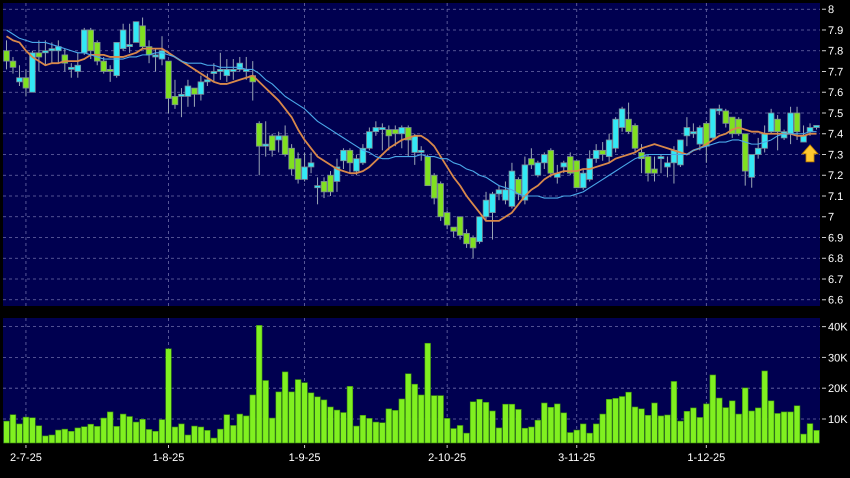 This screenshot has width=850, height=478. I want to click on y-tick-label: 7.3, so click(836, 155).